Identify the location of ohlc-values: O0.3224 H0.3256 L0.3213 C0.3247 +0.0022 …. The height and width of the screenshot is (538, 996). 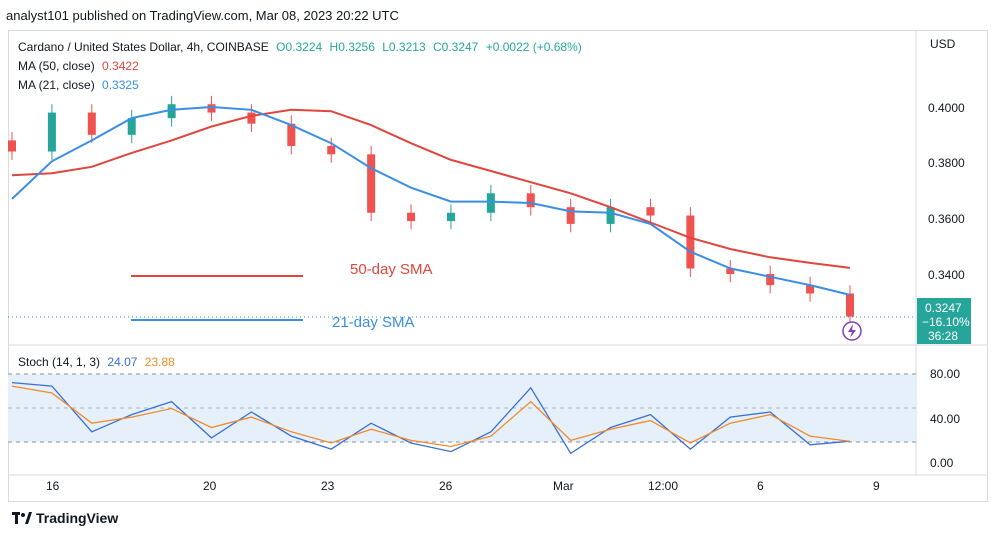
(427, 47).